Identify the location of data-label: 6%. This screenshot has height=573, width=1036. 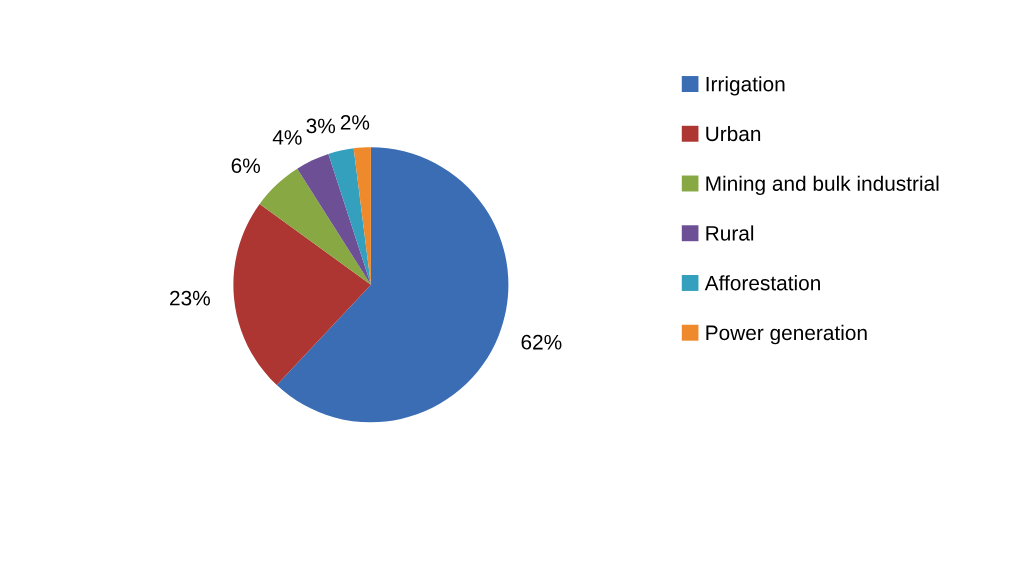
(245, 166).